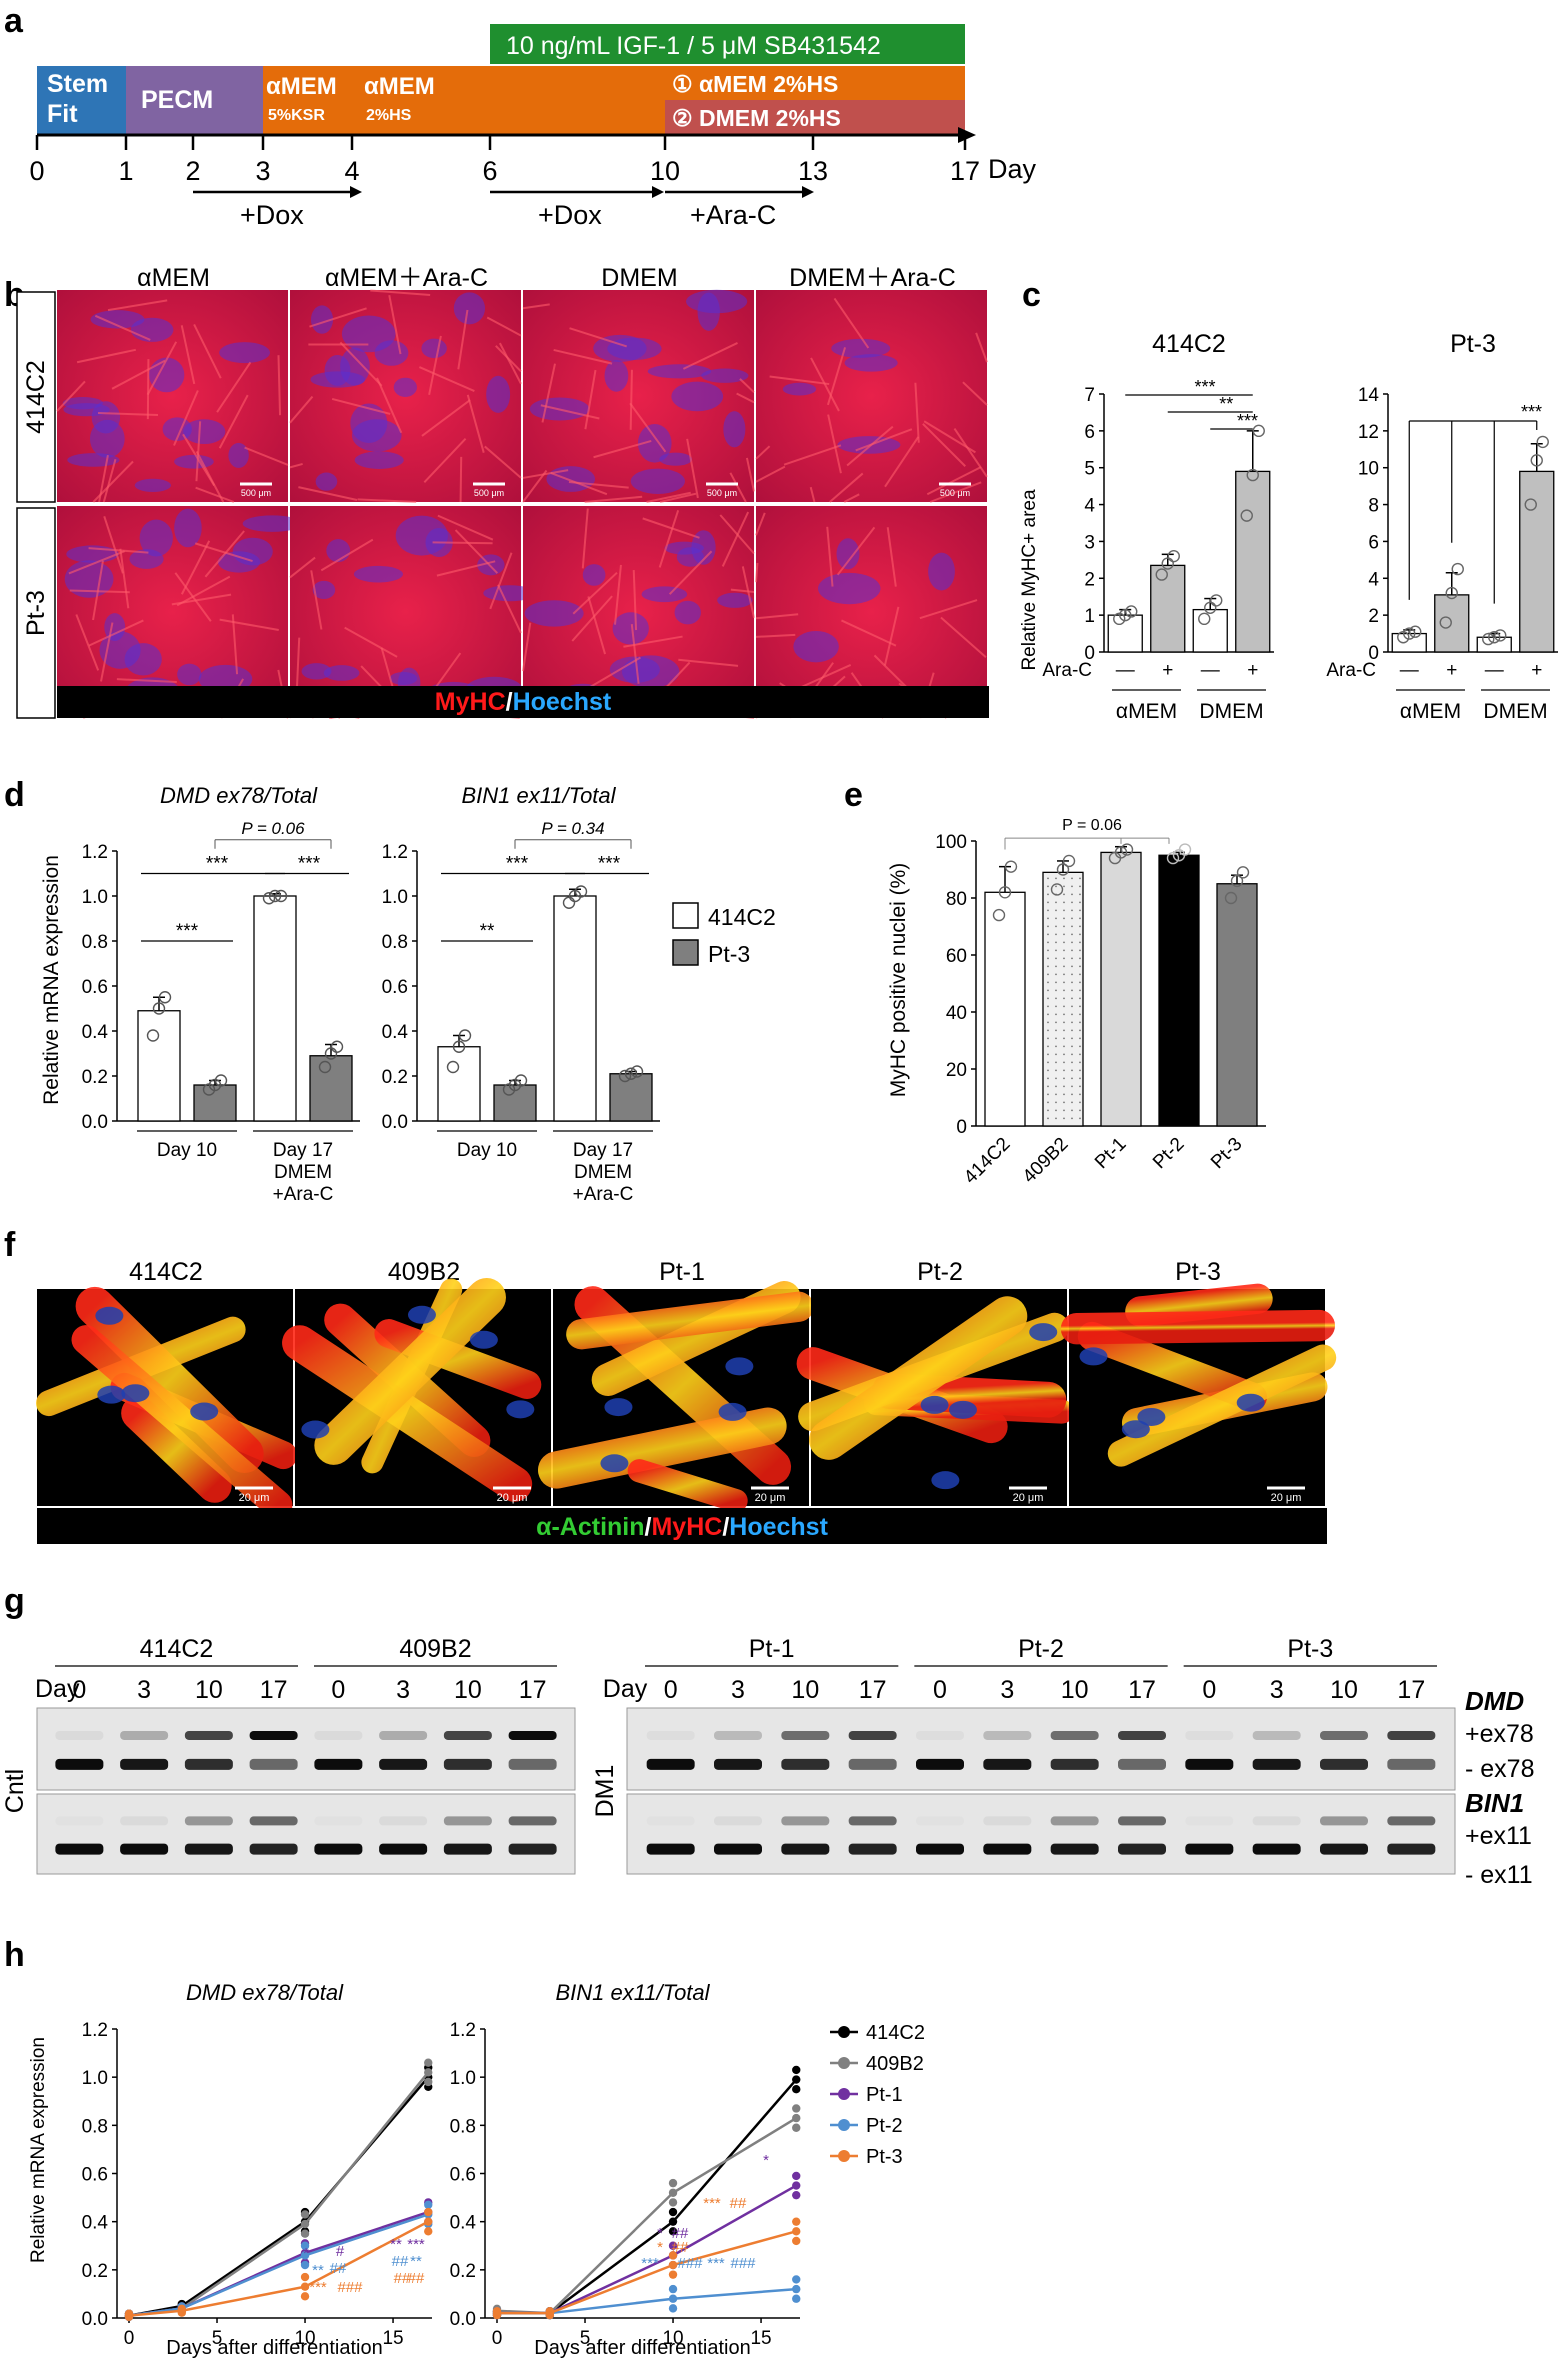 Image resolution: width=1558 pixels, height=2361 pixels. I want to click on category-label: DMEM, so click(303, 1172).